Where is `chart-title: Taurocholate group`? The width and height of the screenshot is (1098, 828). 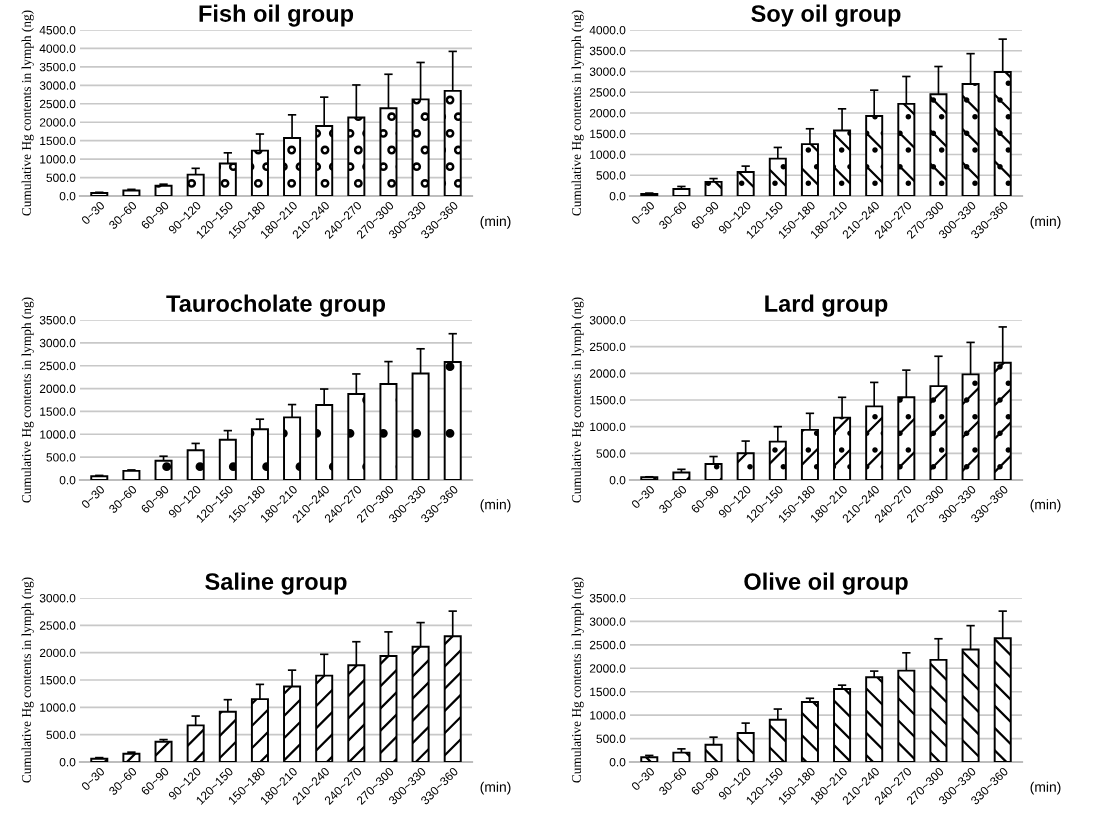
chart-title: Taurocholate group is located at coordinates (276, 305).